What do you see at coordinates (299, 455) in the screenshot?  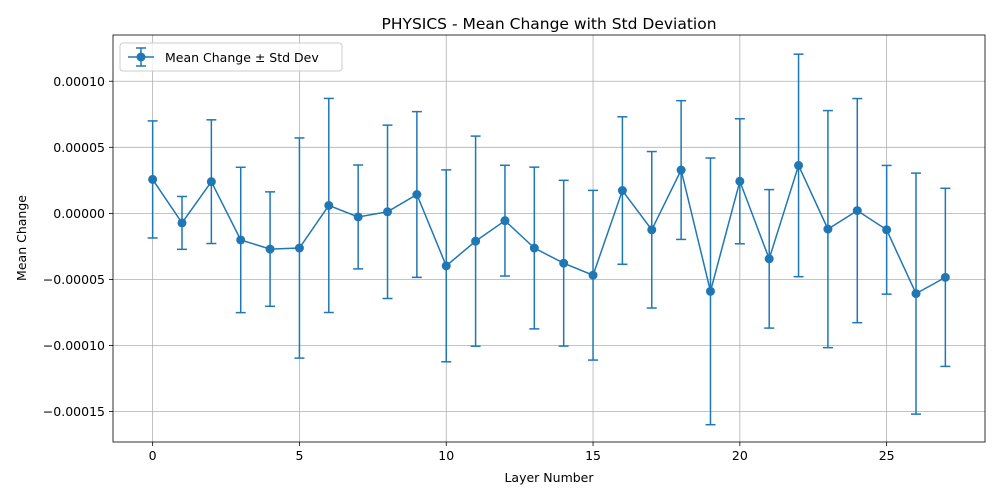 I see `x-tick-label: 5` at bounding box center [299, 455].